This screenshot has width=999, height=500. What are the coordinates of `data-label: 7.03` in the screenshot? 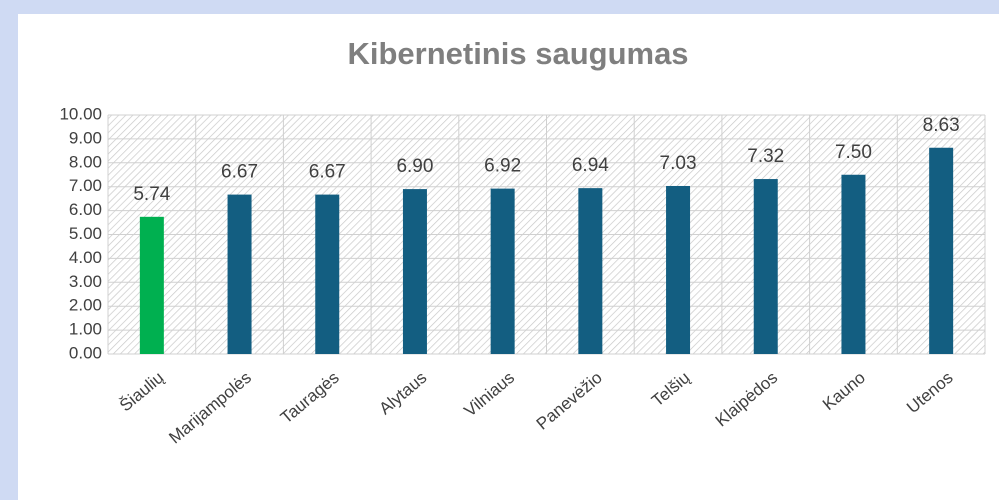 It's located at (678, 163).